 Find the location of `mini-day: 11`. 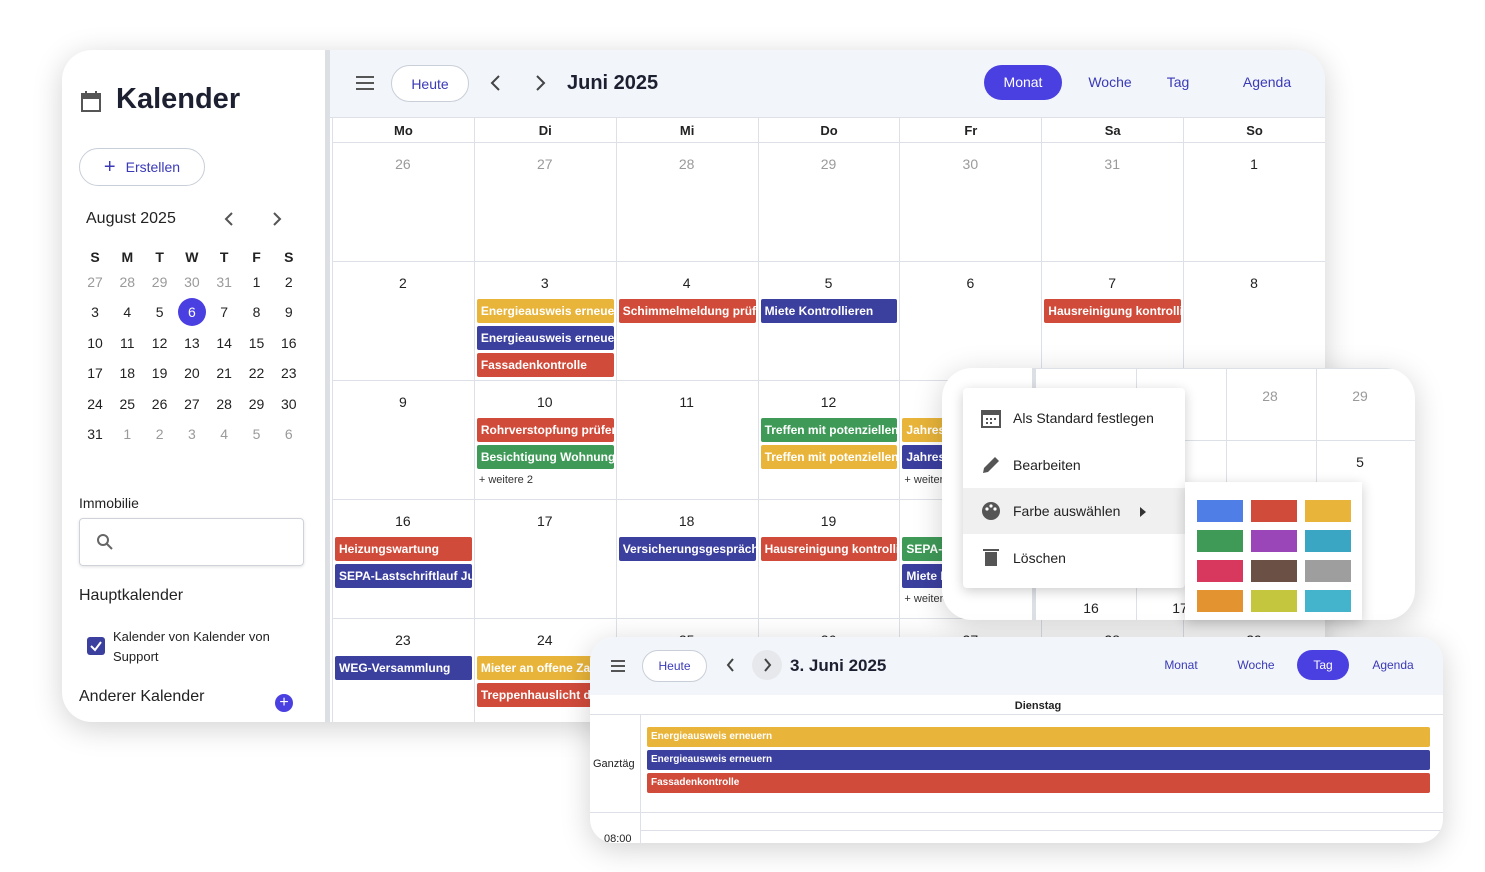

mini-day: 11 is located at coordinates (127, 342).